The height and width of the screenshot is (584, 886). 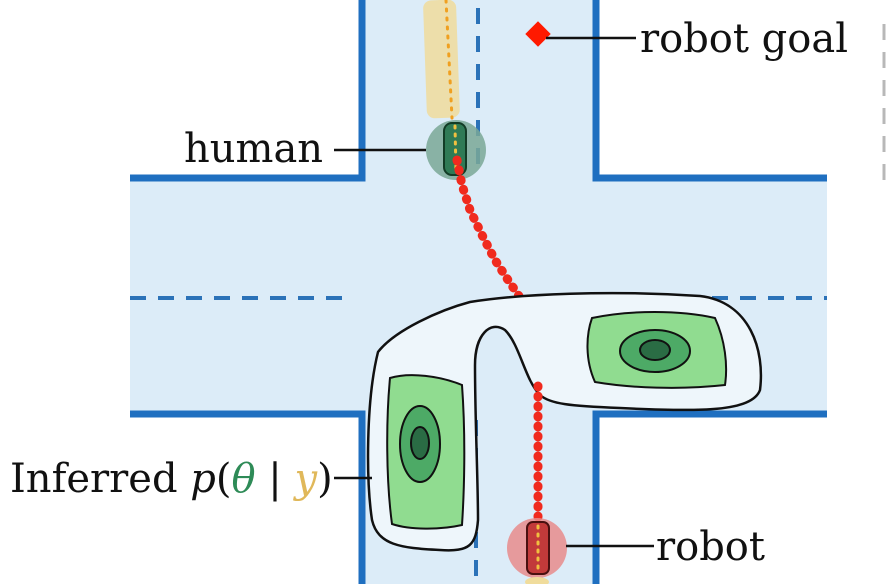 I want to click on robot-label: robot, so click(x=710, y=547).